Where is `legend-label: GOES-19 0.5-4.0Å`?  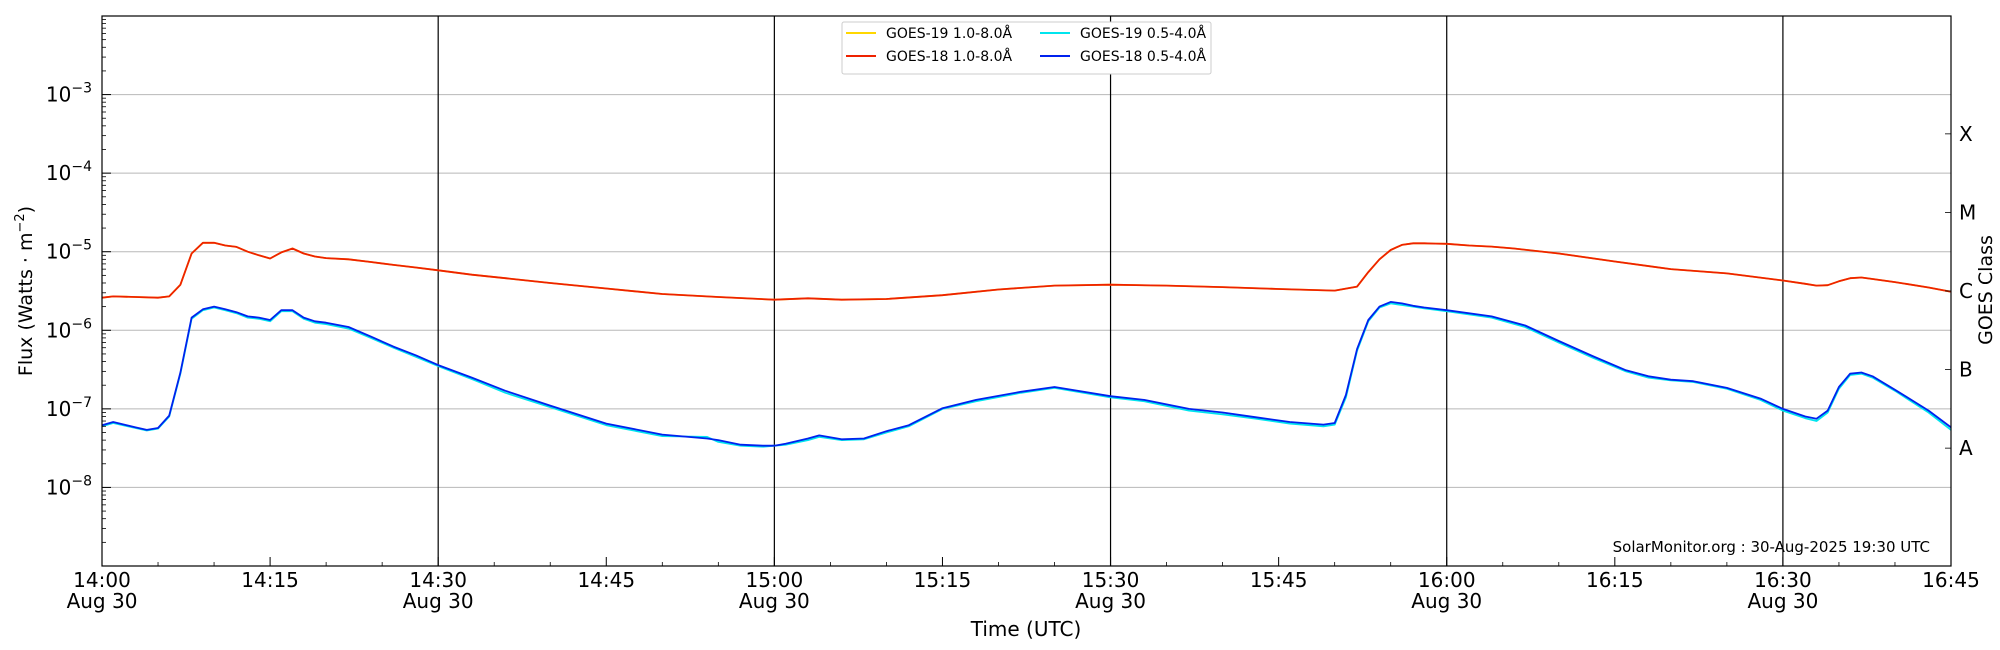
legend-label: GOES-19 0.5-4.0Å is located at coordinates (1143, 33).